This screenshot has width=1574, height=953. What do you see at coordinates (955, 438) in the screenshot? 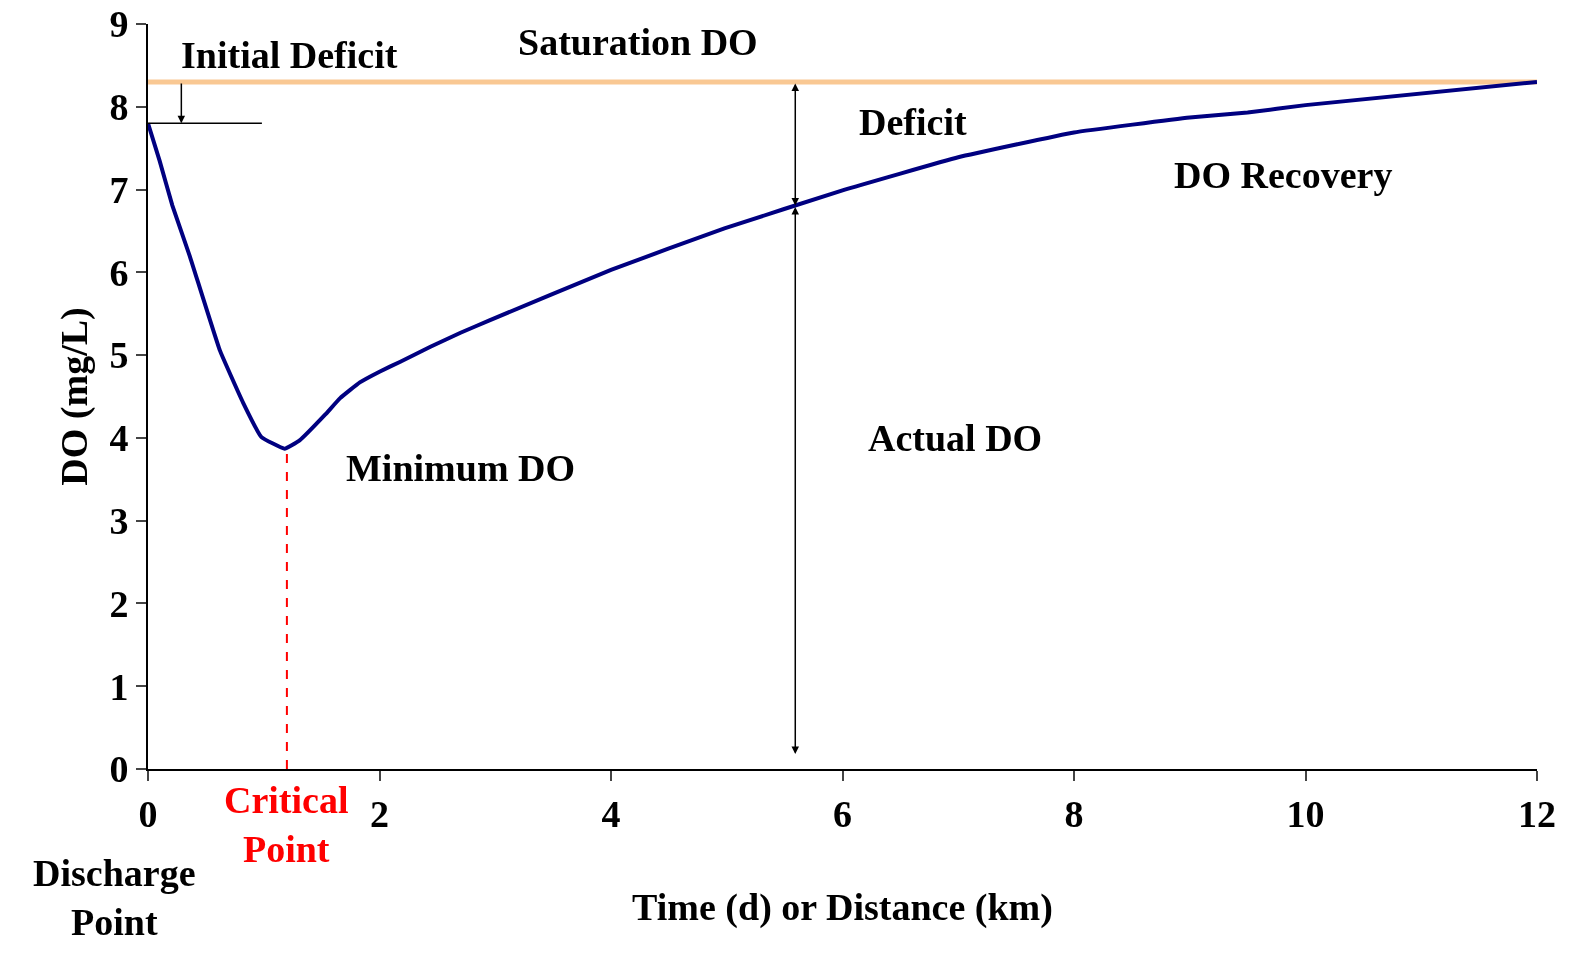
I see `annotation: Actual DO` at bounding box center [955, 438].